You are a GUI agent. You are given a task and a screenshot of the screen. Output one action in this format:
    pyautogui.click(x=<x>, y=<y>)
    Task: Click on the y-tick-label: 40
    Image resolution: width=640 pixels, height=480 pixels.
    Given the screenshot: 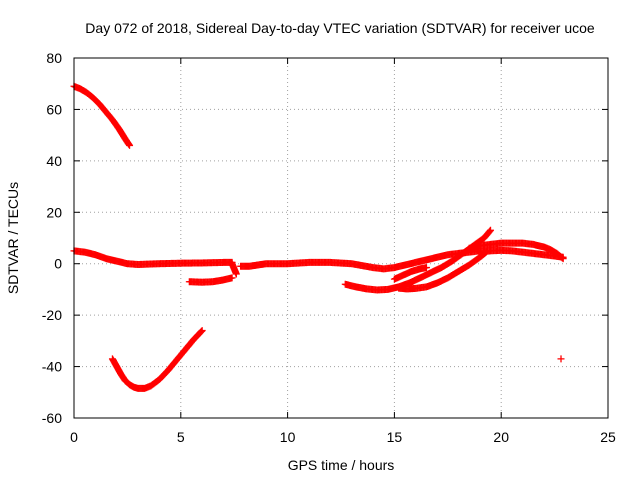 What is the action you would take?
    pyautogui.click(x=54, y=161)
    